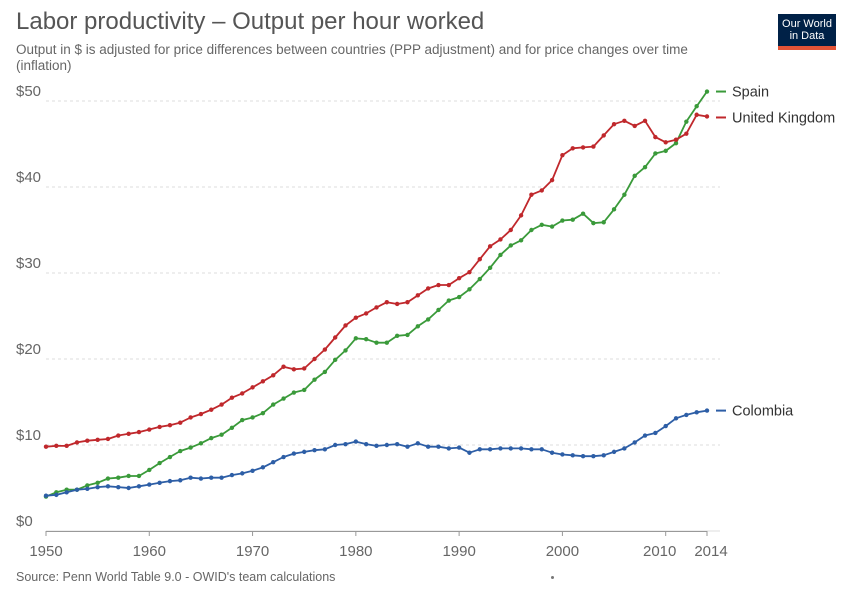 This screenshot has height=600, width=850. I want to click on x-axis: 1950 1960 1970 1980 1990 2000 2010 2014, so click(378, 545).